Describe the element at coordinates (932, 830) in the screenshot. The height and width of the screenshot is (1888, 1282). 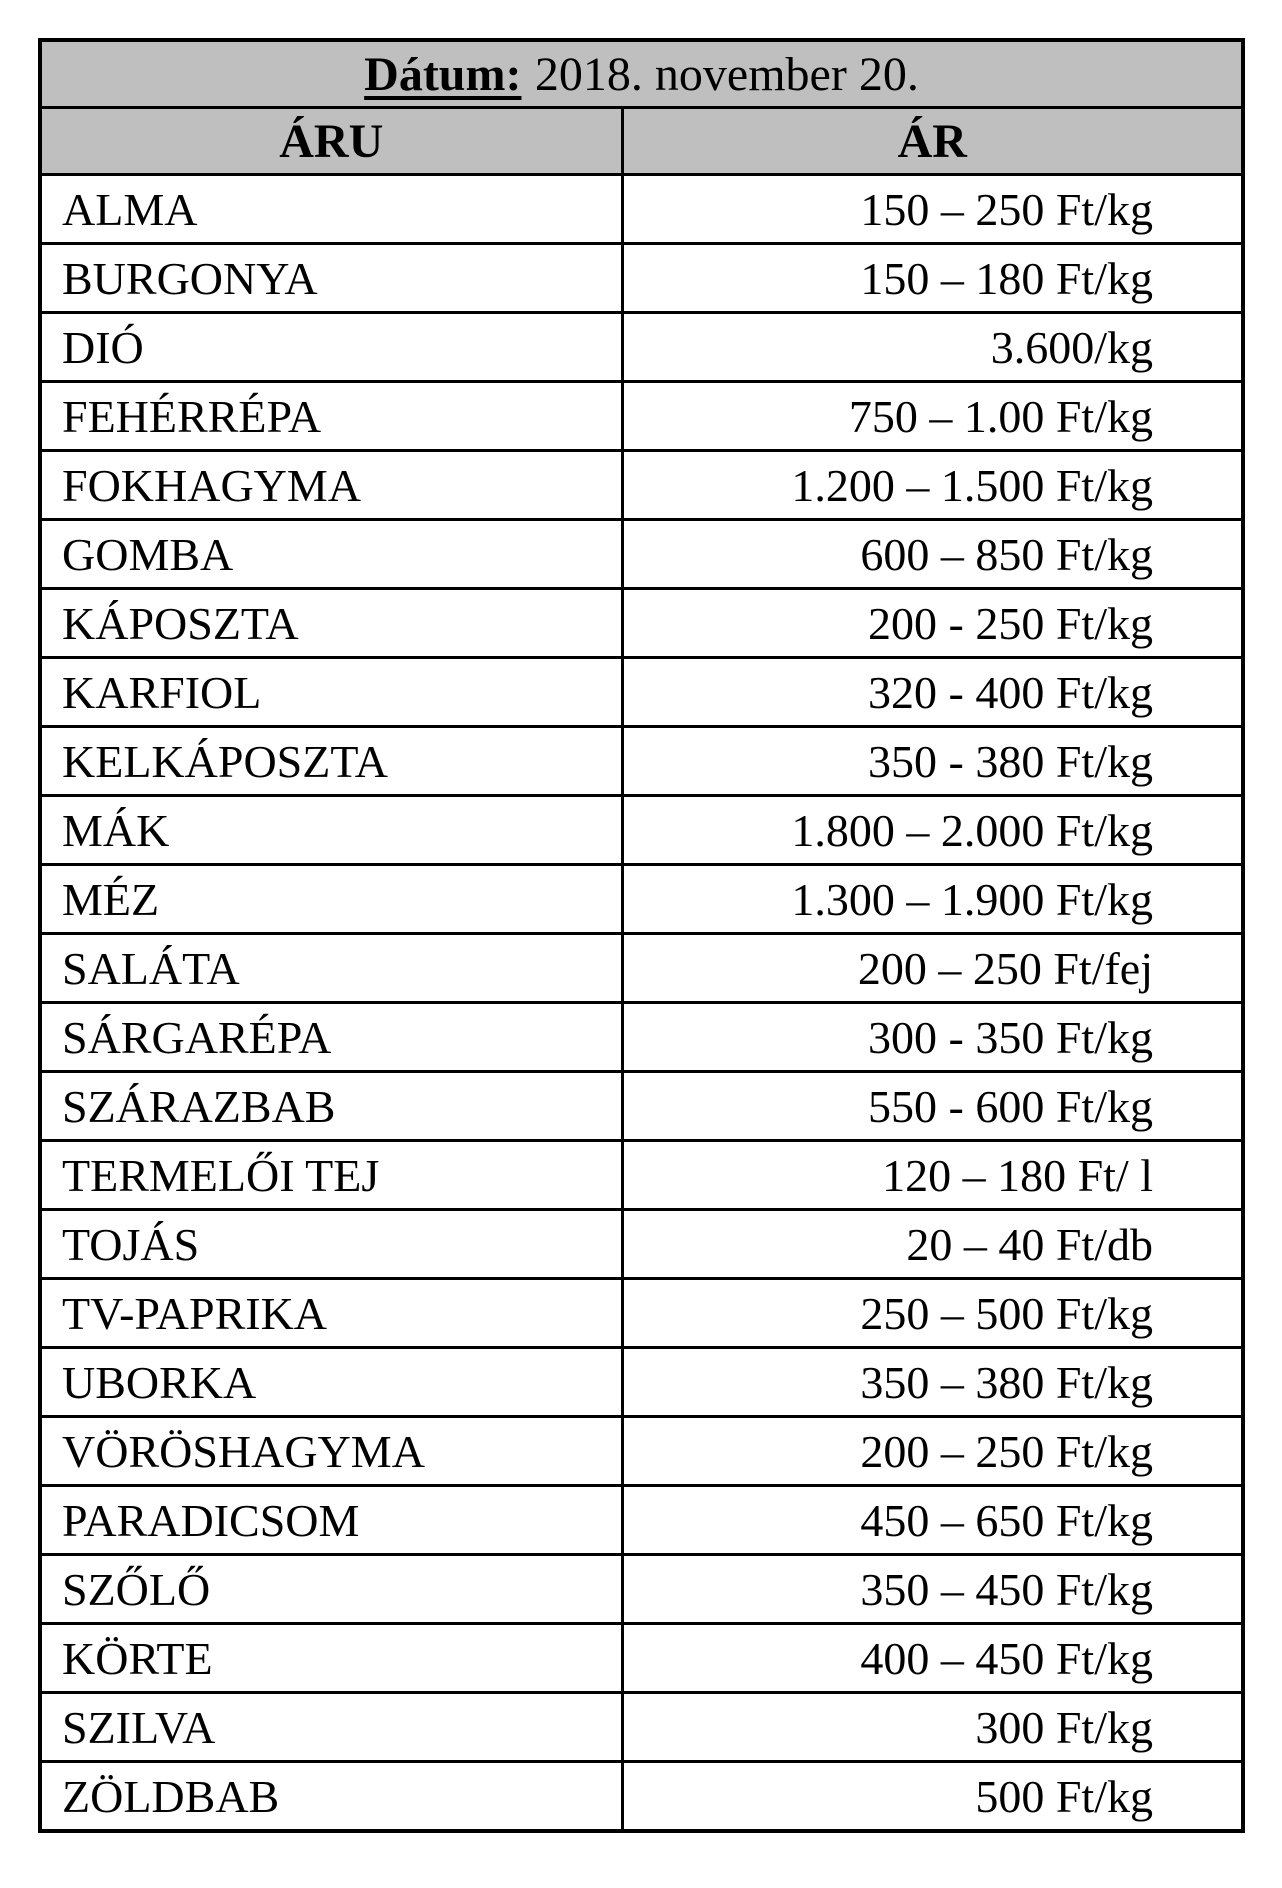
I see `item-price-cell: 1.800 – 2.000 Ft/kg` at that location.